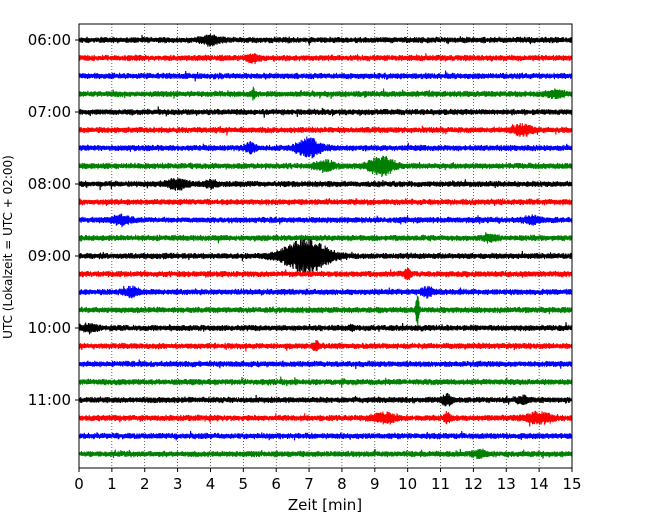  What do you see at coordinates (440, 484) in the screenshot?
I see `x-tick-label-11: 11` at bounding box center [440, 484].